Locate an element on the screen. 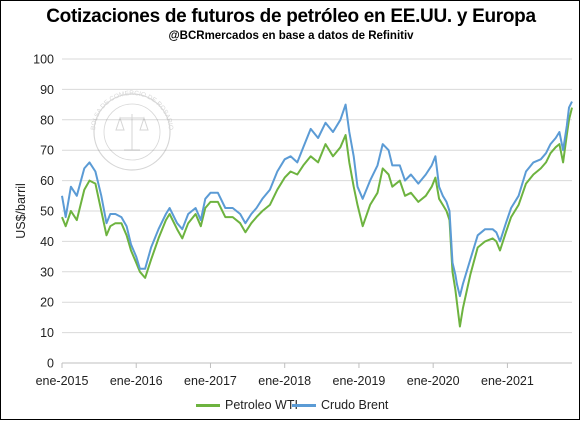  y-tick-label: 10 is located at coordinates (47, 333).